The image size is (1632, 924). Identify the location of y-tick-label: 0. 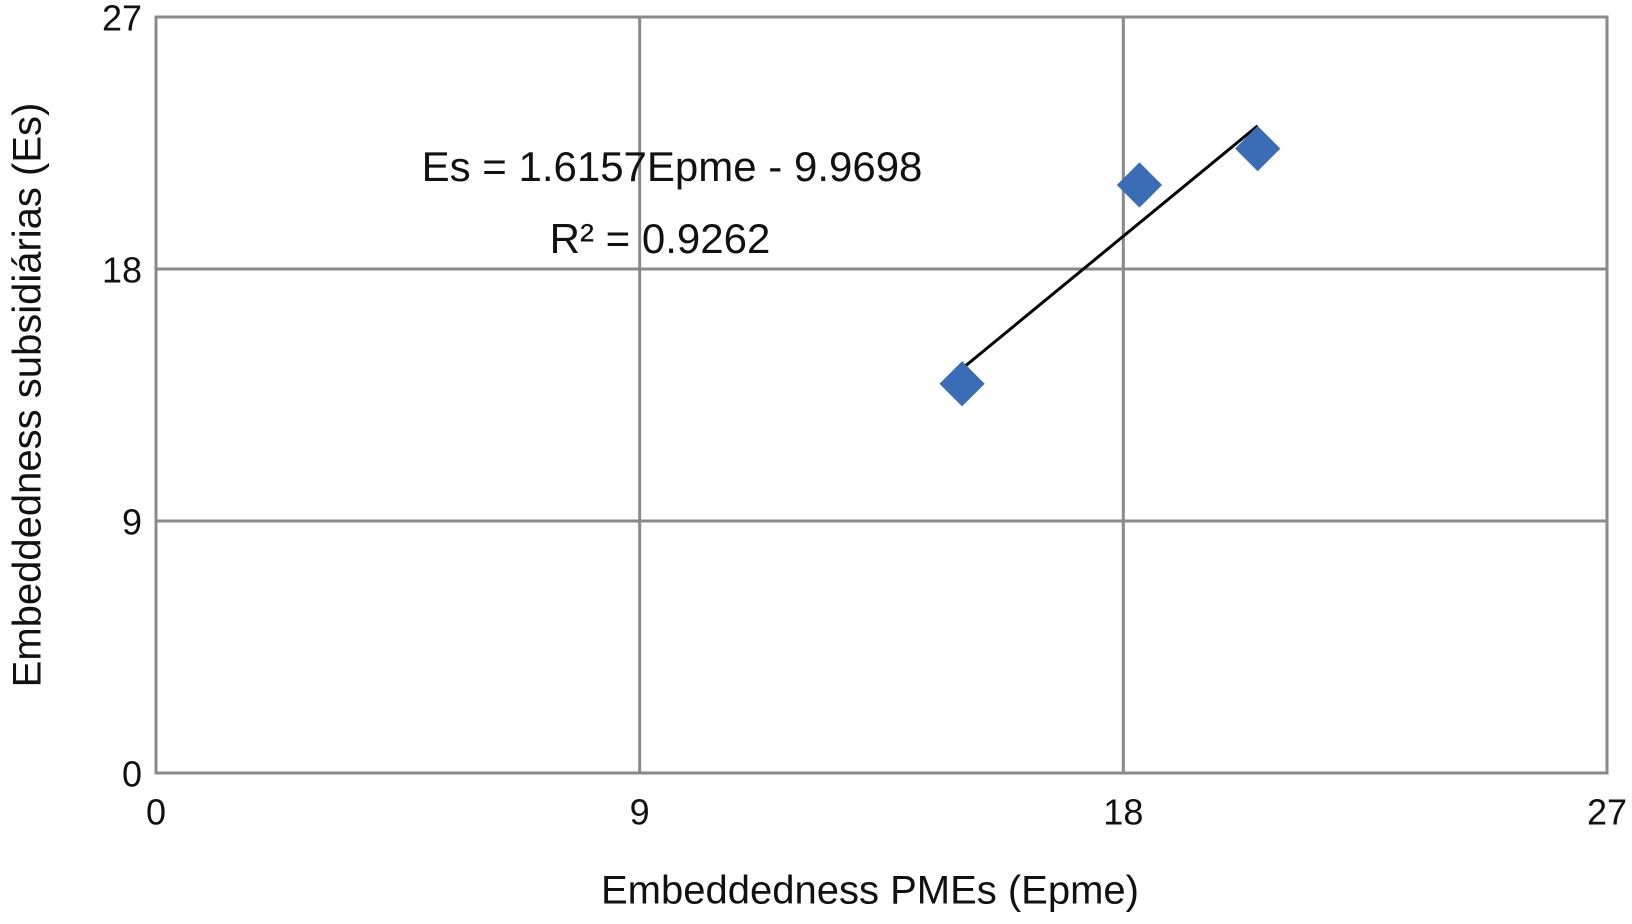
(132, 774).